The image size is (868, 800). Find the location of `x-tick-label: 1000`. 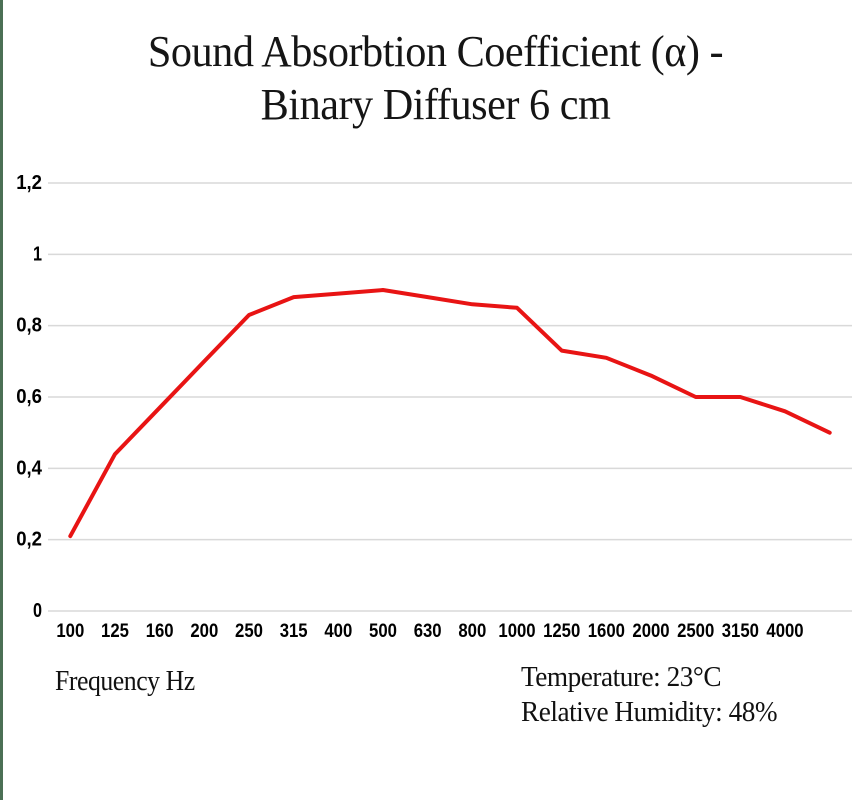

x-tick-label: 1000 is located at coordinates (516, 631).